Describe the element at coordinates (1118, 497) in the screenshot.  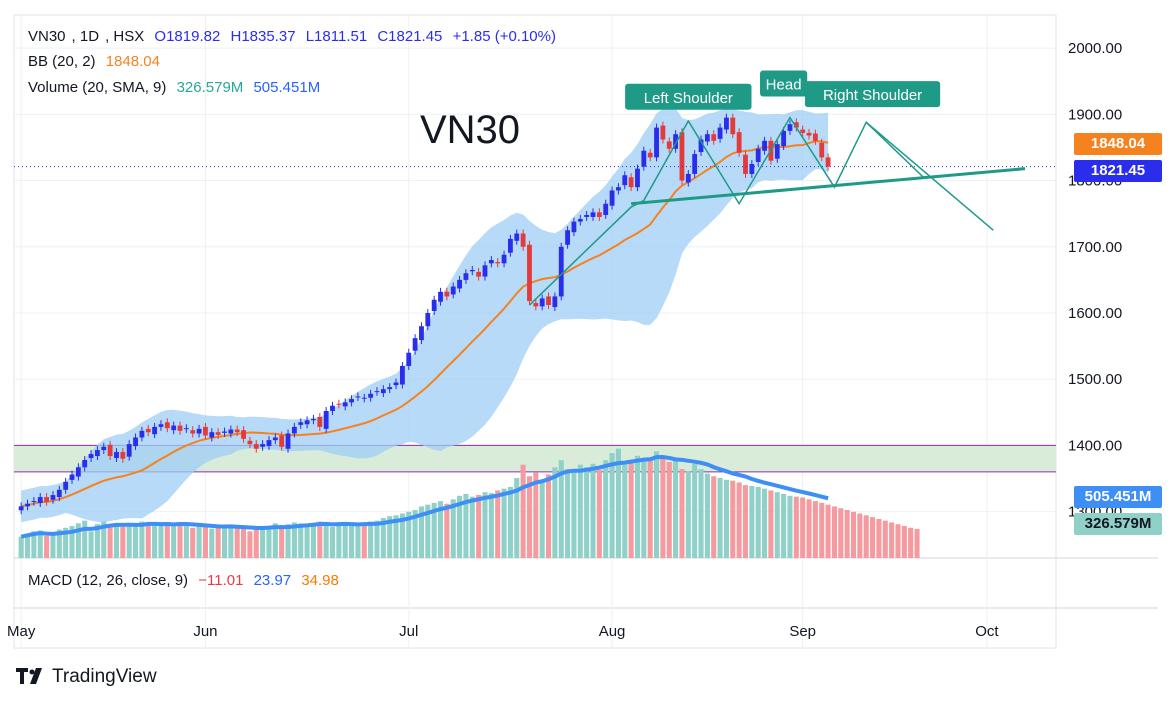
I see `volume-sma-price-label: 505.451M` at that location.